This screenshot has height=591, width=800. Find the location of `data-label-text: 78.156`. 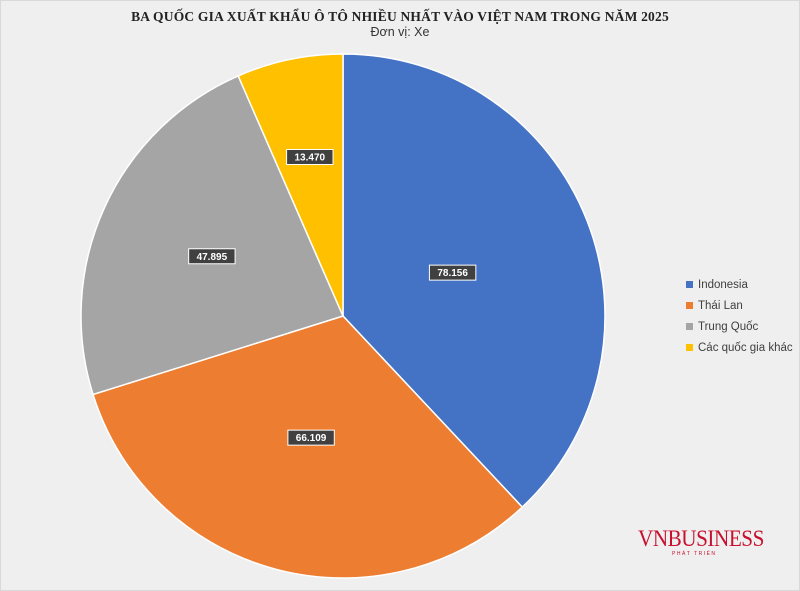

data-label-text: 78.156 is located at coordinates (452, 273).